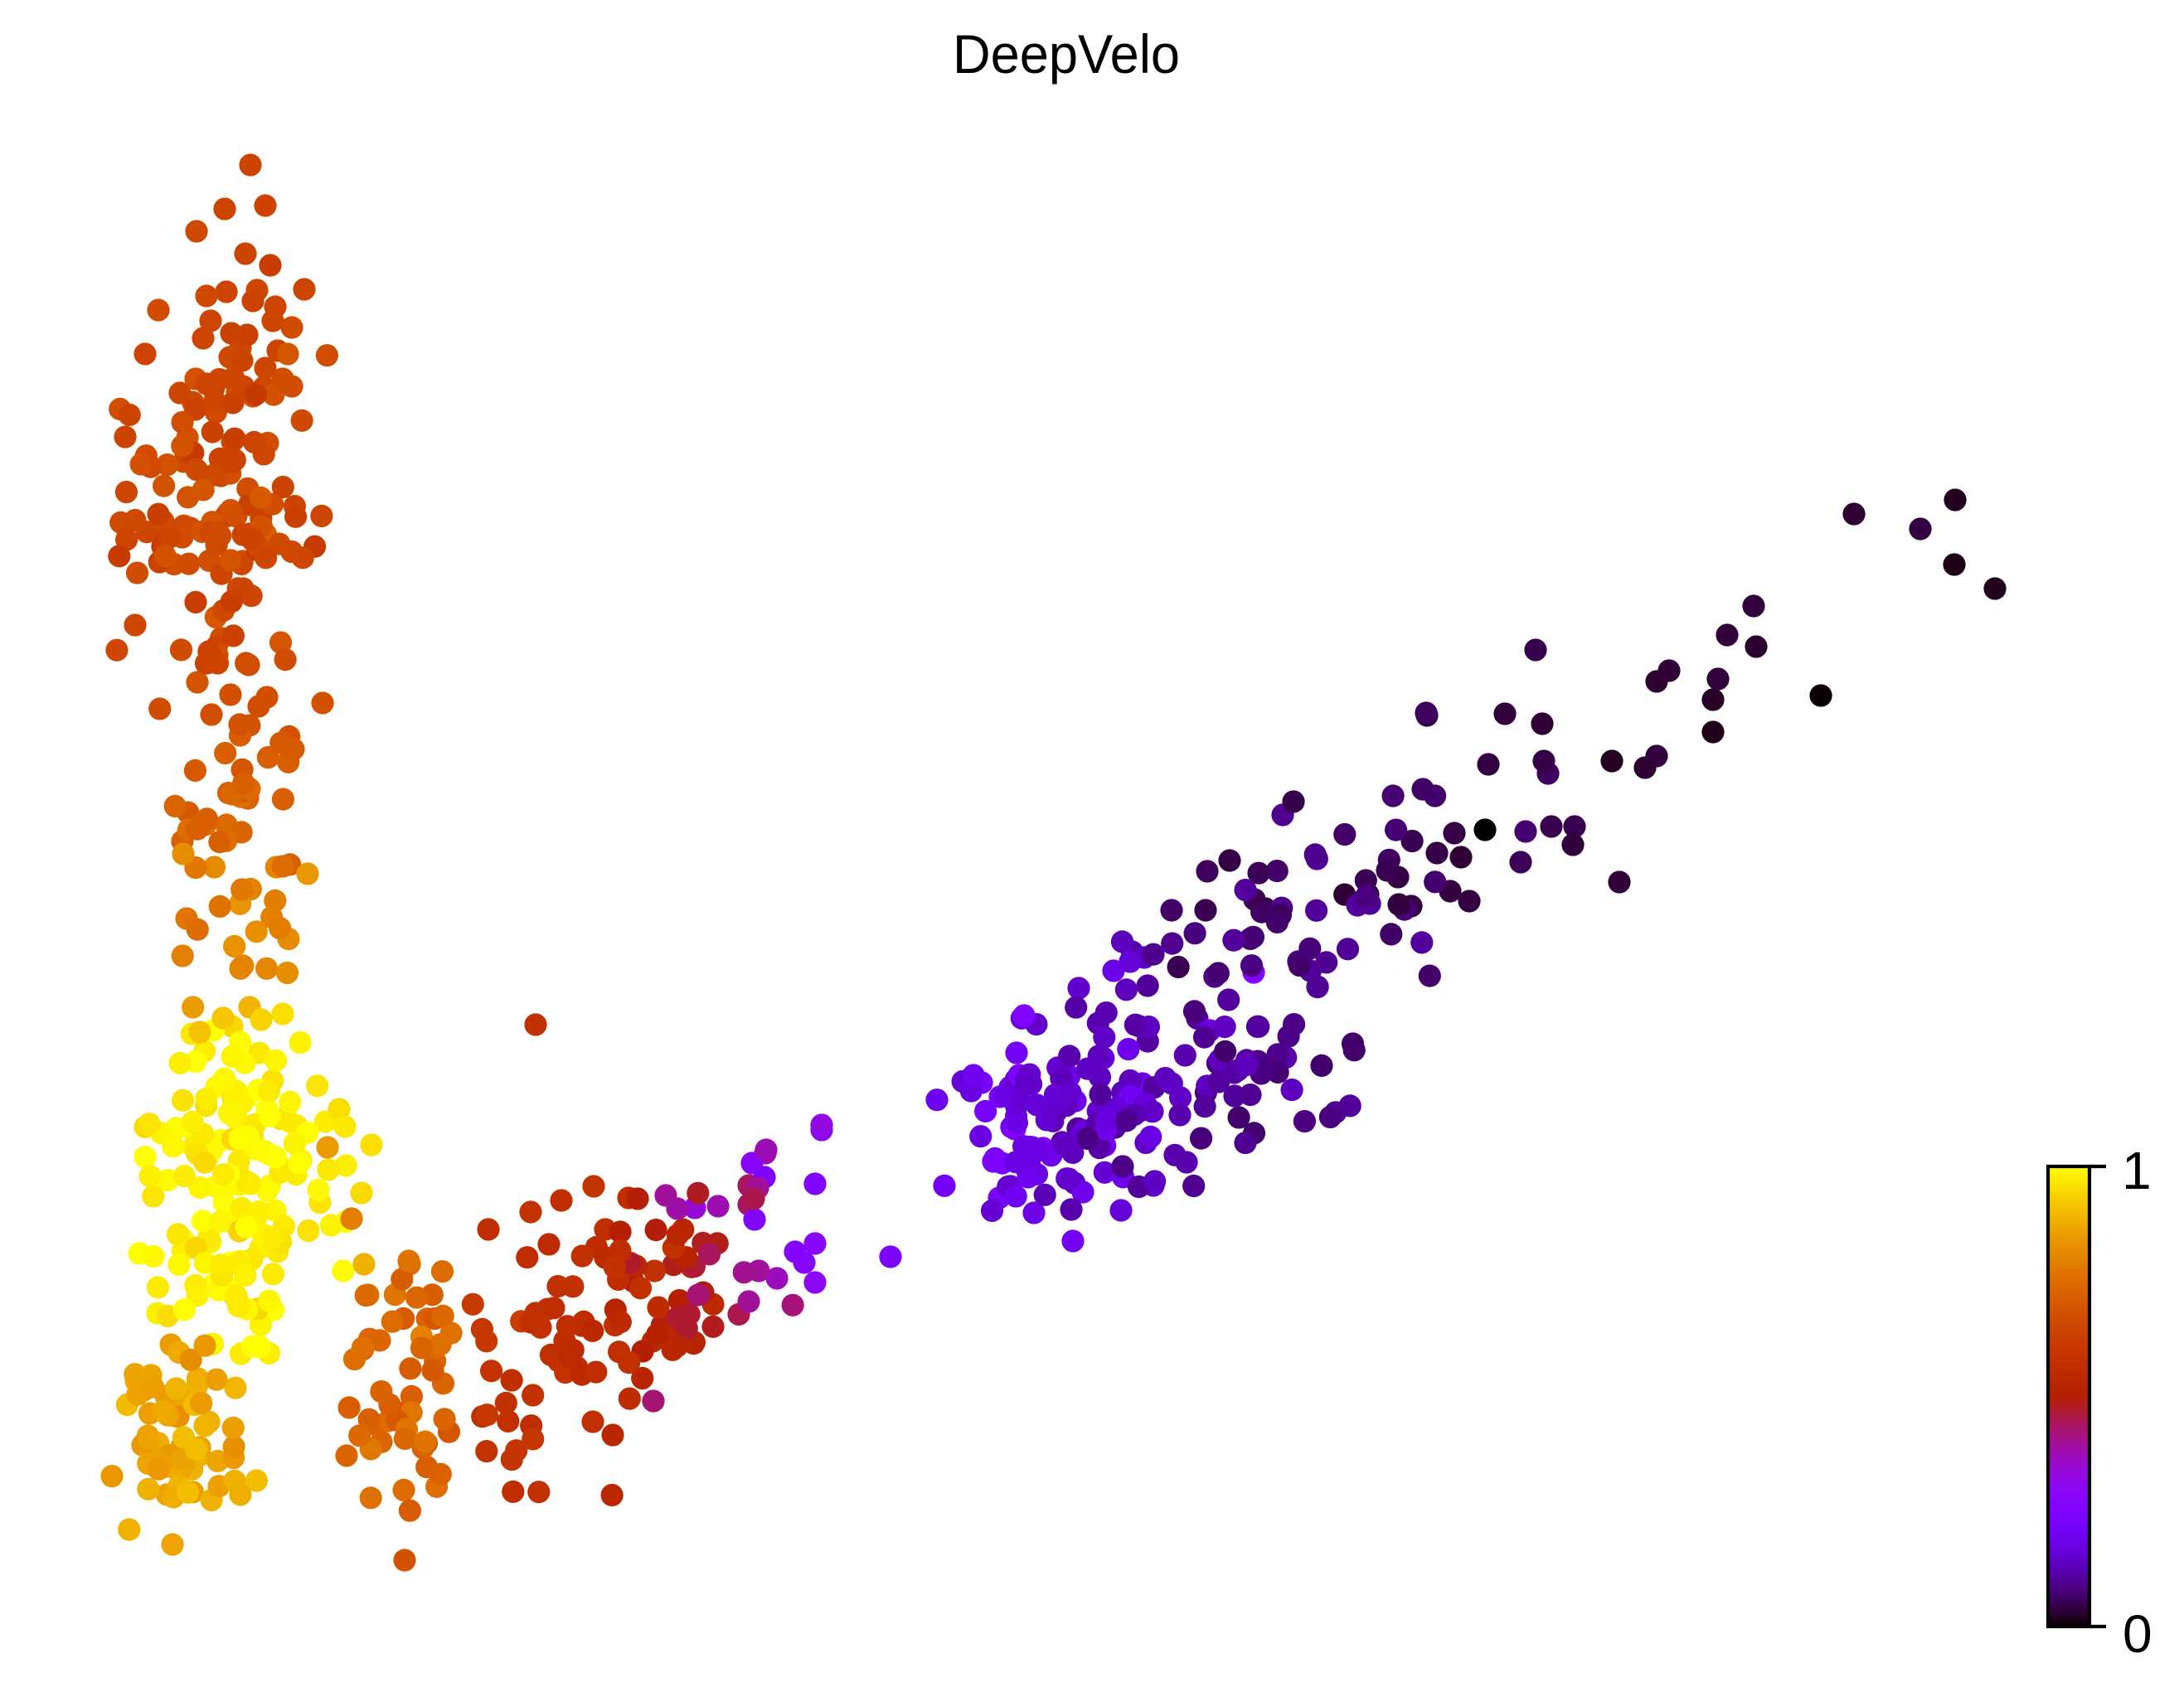 The width and height of the screenshot is (2184, 1692). Describe the element at coordinates (2137, 1634) in the screenshot. I see `svg-text: 0` at that location.